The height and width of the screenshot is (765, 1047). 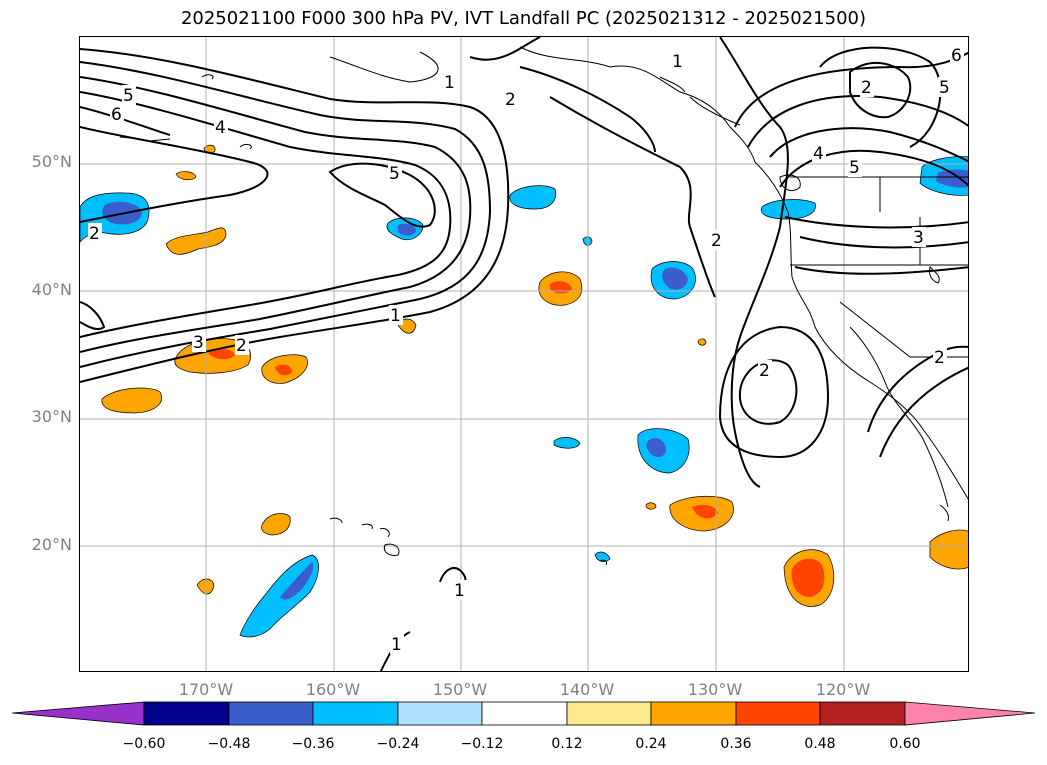 I want to click on contour-ridge, so click(x=754, y=262).